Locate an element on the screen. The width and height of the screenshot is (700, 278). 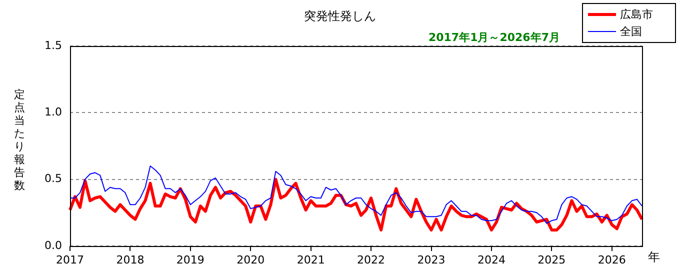
x-tick-label: 2024 is located at coordinates (491, 259).